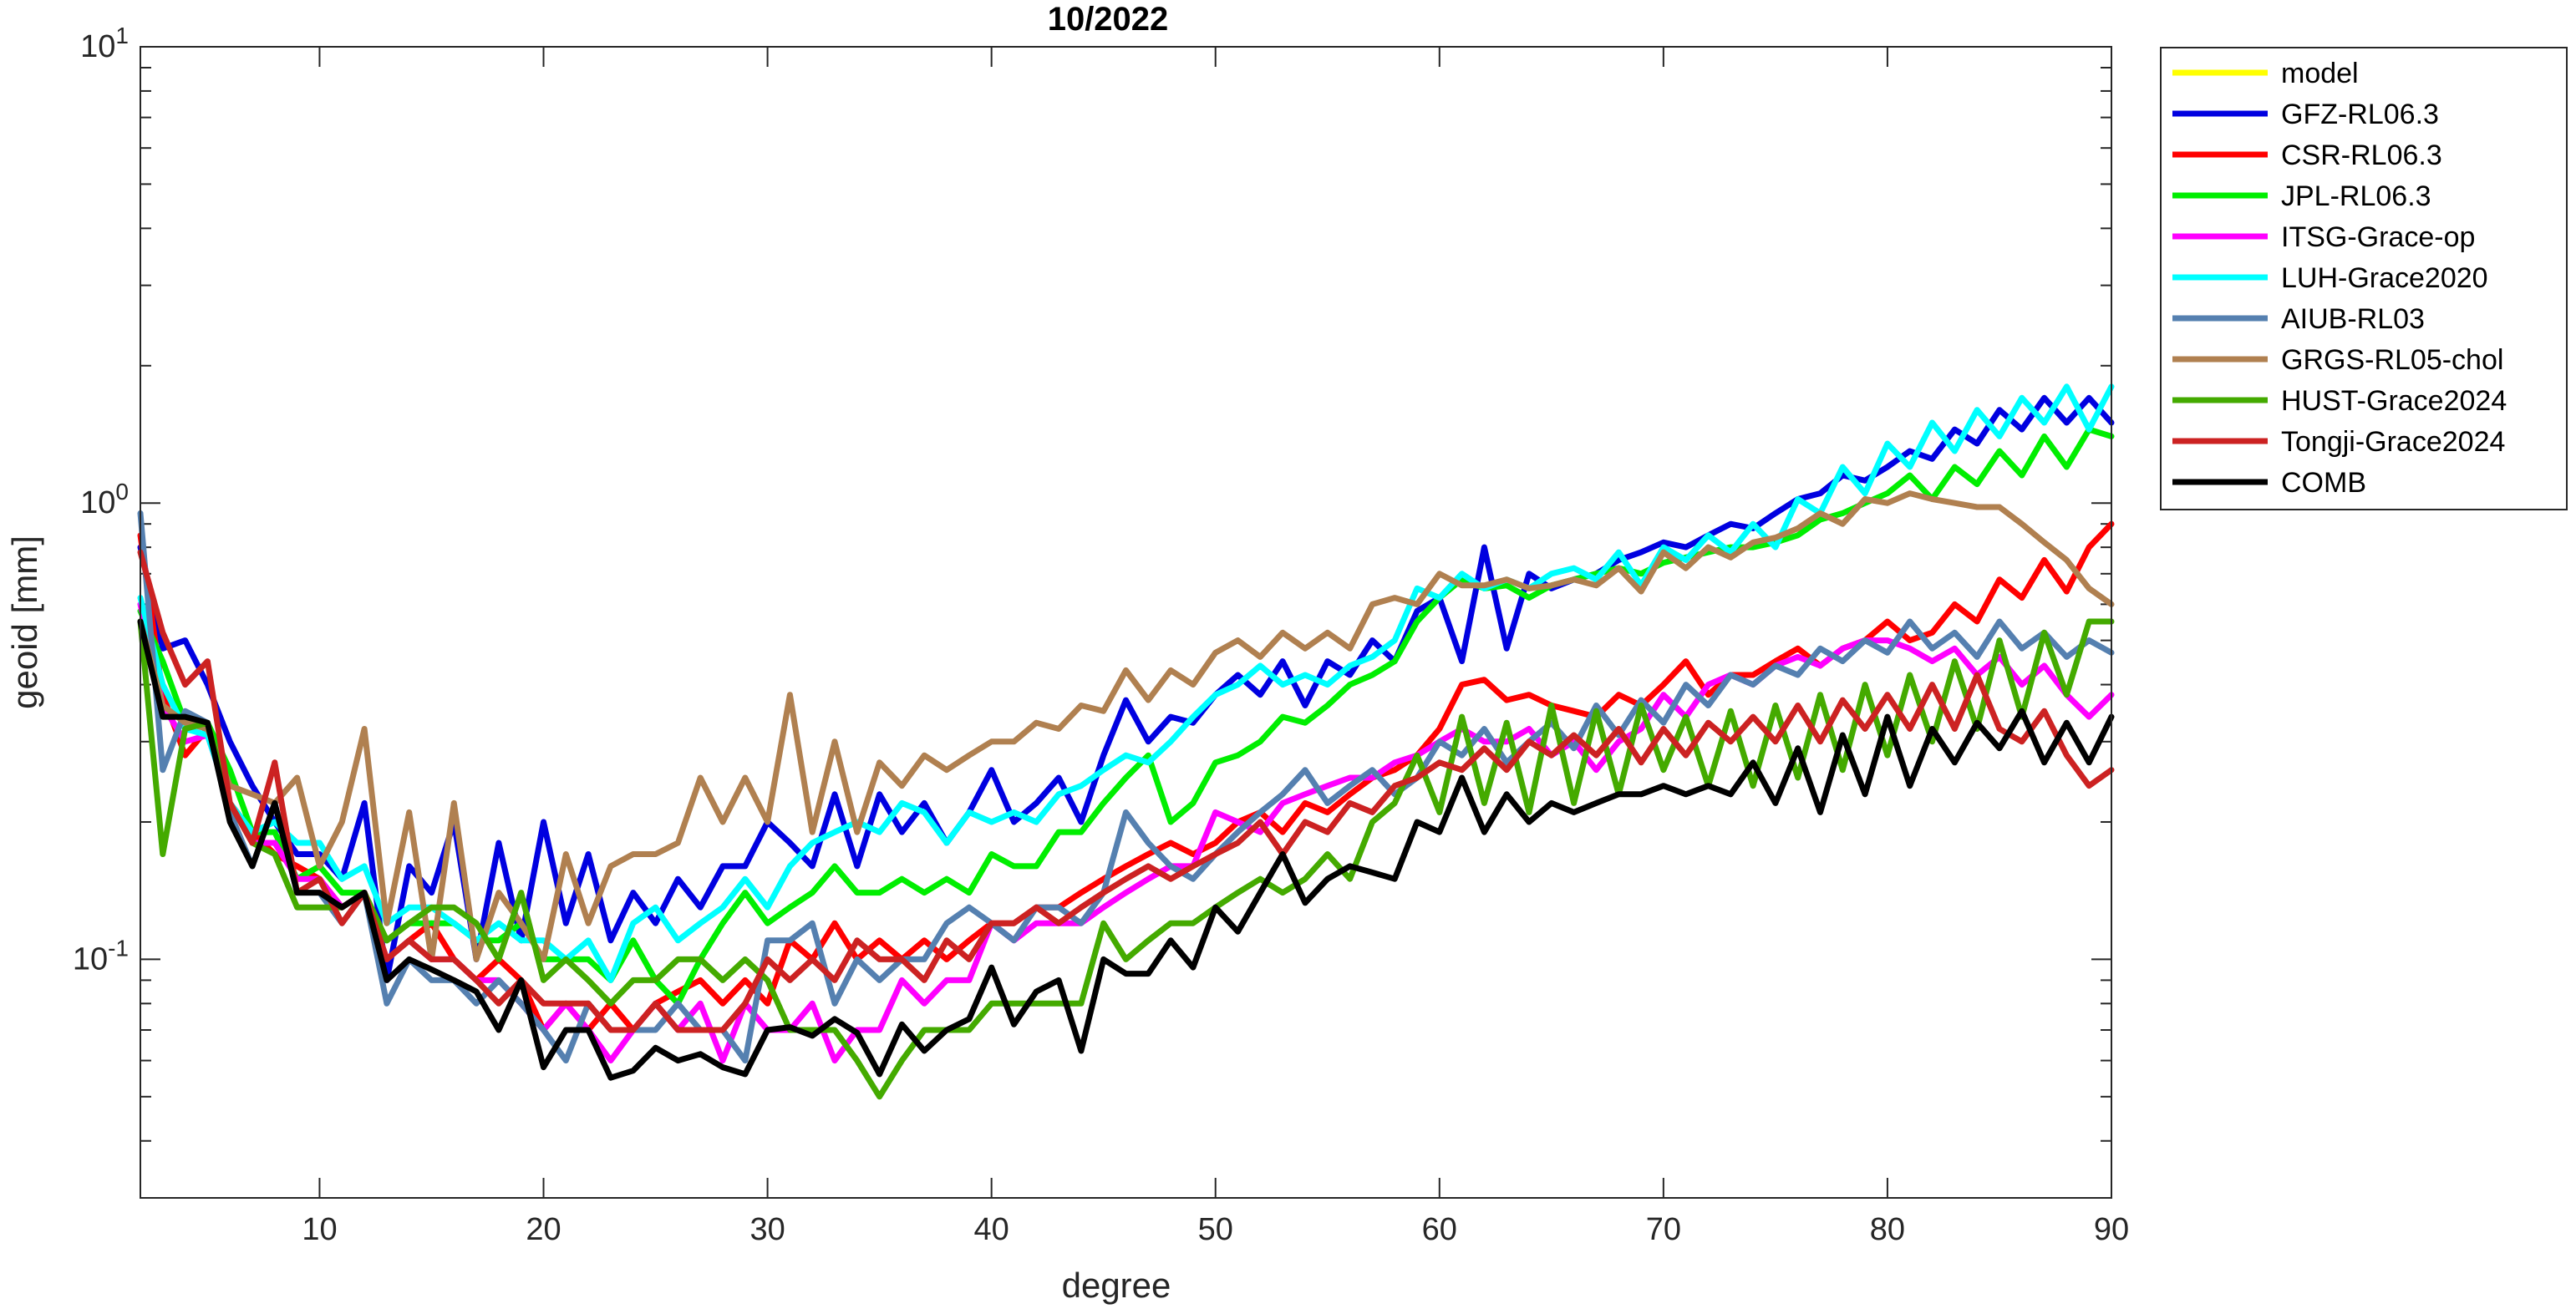 This screenshot has height=1309, width=2576. I want to click on x-tick-label: 70, so click(1663, 1229).